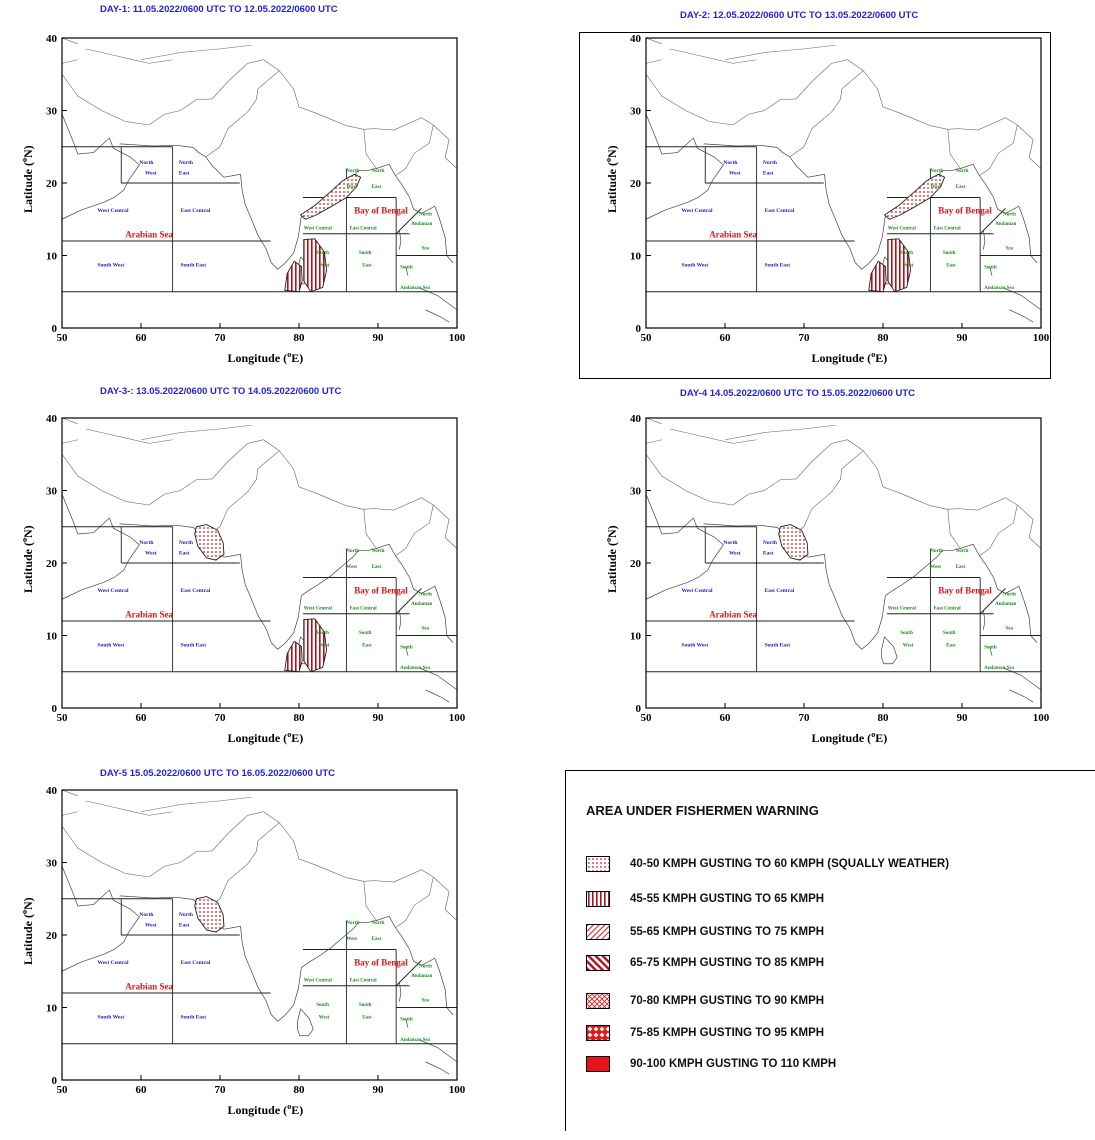  I want to click on vertical-lines-swatch-icon, so click(598, 899).